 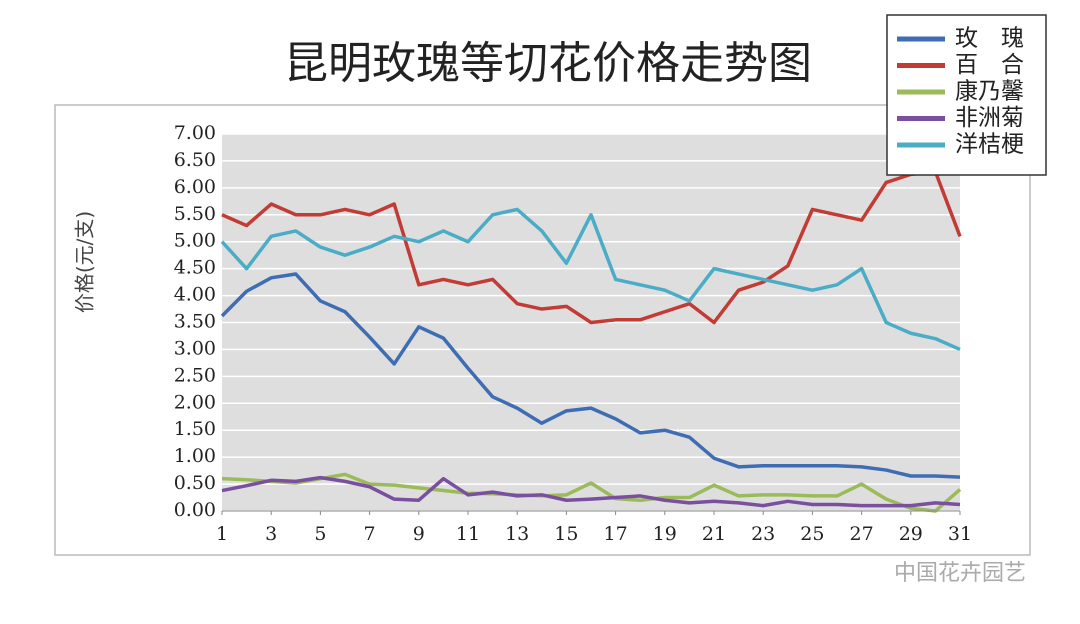 What do you see at coordinates (517, 534) in the screenshot?
I see `x-tick-label: 13` at bounding box center [517, 534].